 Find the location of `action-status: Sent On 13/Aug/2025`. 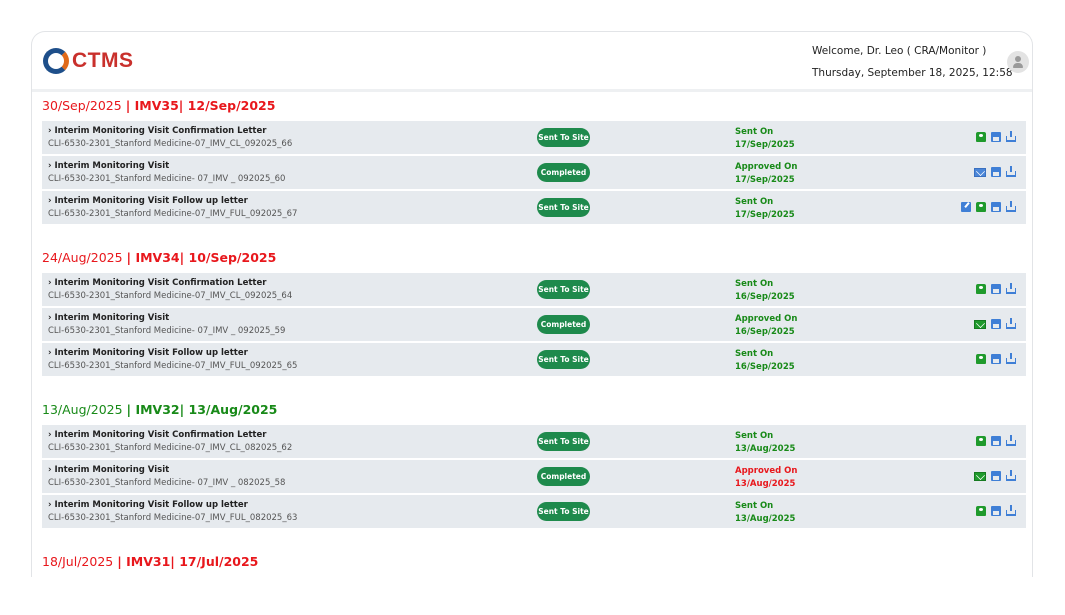

action-status: Sent On 13/Aug/2025 is located at coordinates (765, 513).